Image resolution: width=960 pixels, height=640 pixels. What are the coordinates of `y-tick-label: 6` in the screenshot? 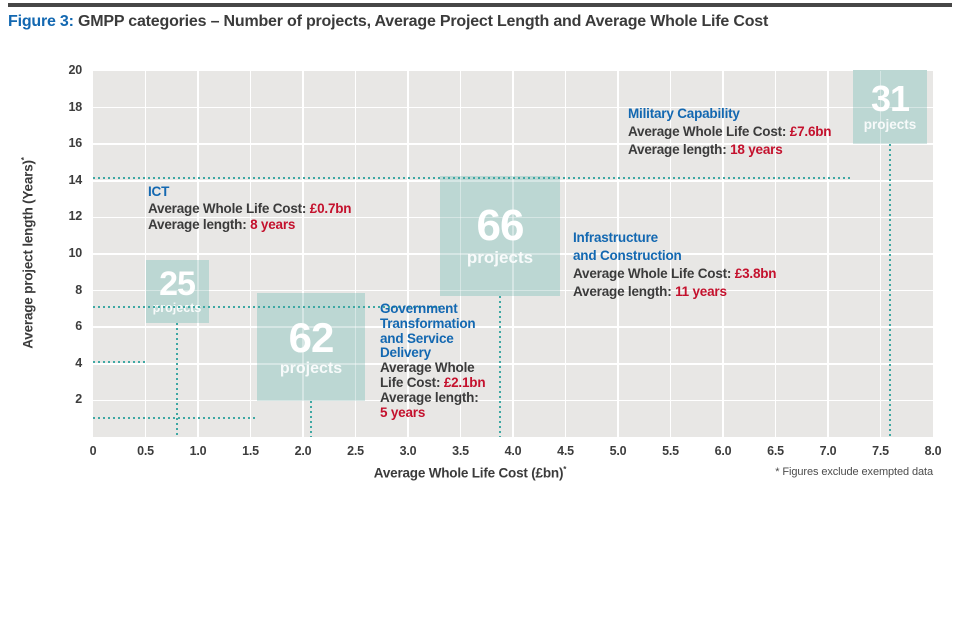 It's located at (78, 326).